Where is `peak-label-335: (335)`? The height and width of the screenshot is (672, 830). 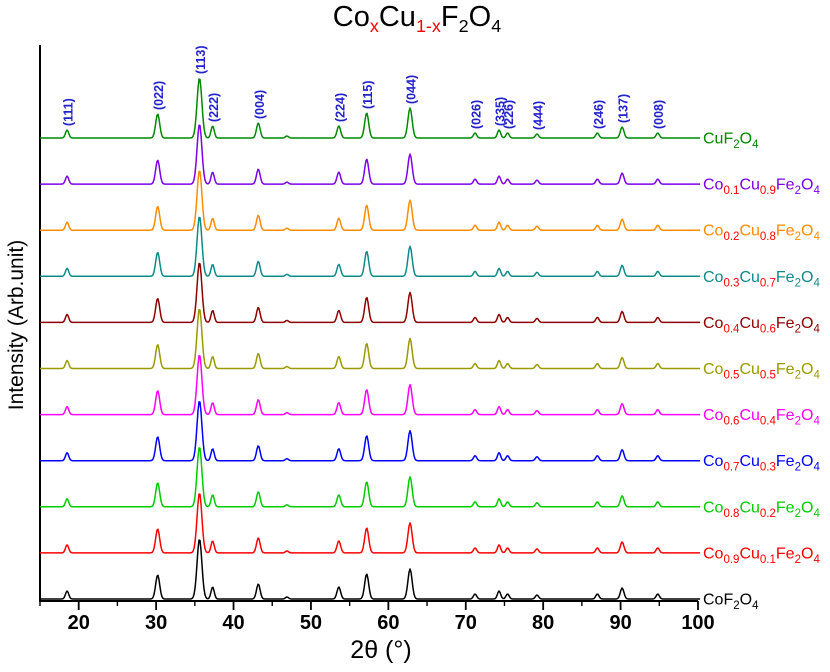
peak-label-335: (335) is located at coordinates (501, 111).